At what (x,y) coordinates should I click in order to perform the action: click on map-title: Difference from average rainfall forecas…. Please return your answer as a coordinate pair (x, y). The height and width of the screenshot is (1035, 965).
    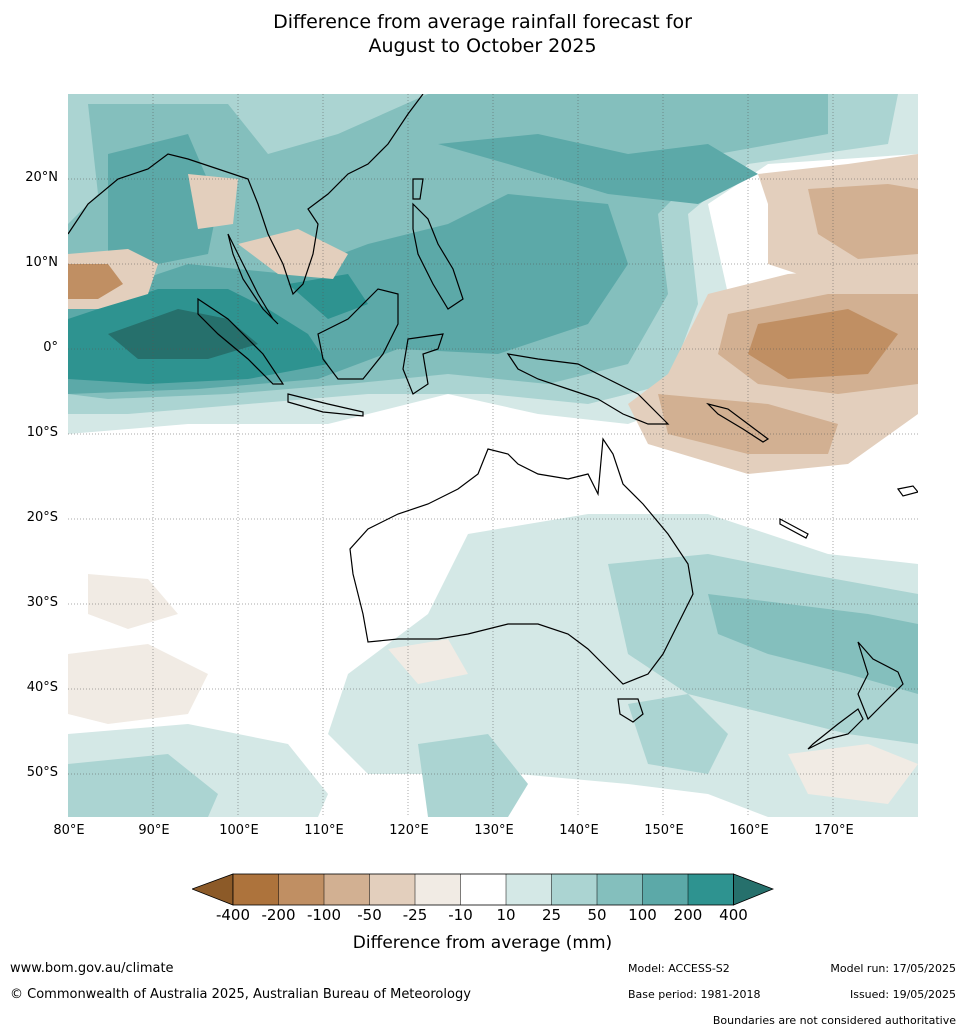
    Looking at the image, I should click on (482, 34).